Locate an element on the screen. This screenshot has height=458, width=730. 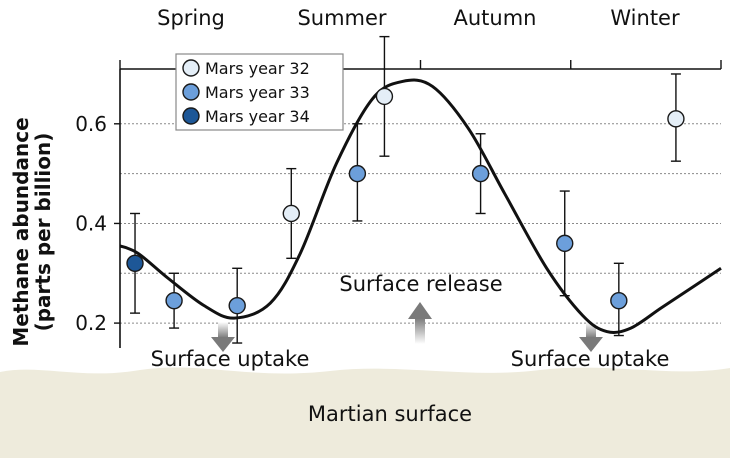
martian-surface-label: Martian surface is located at coordinates (390, 414).